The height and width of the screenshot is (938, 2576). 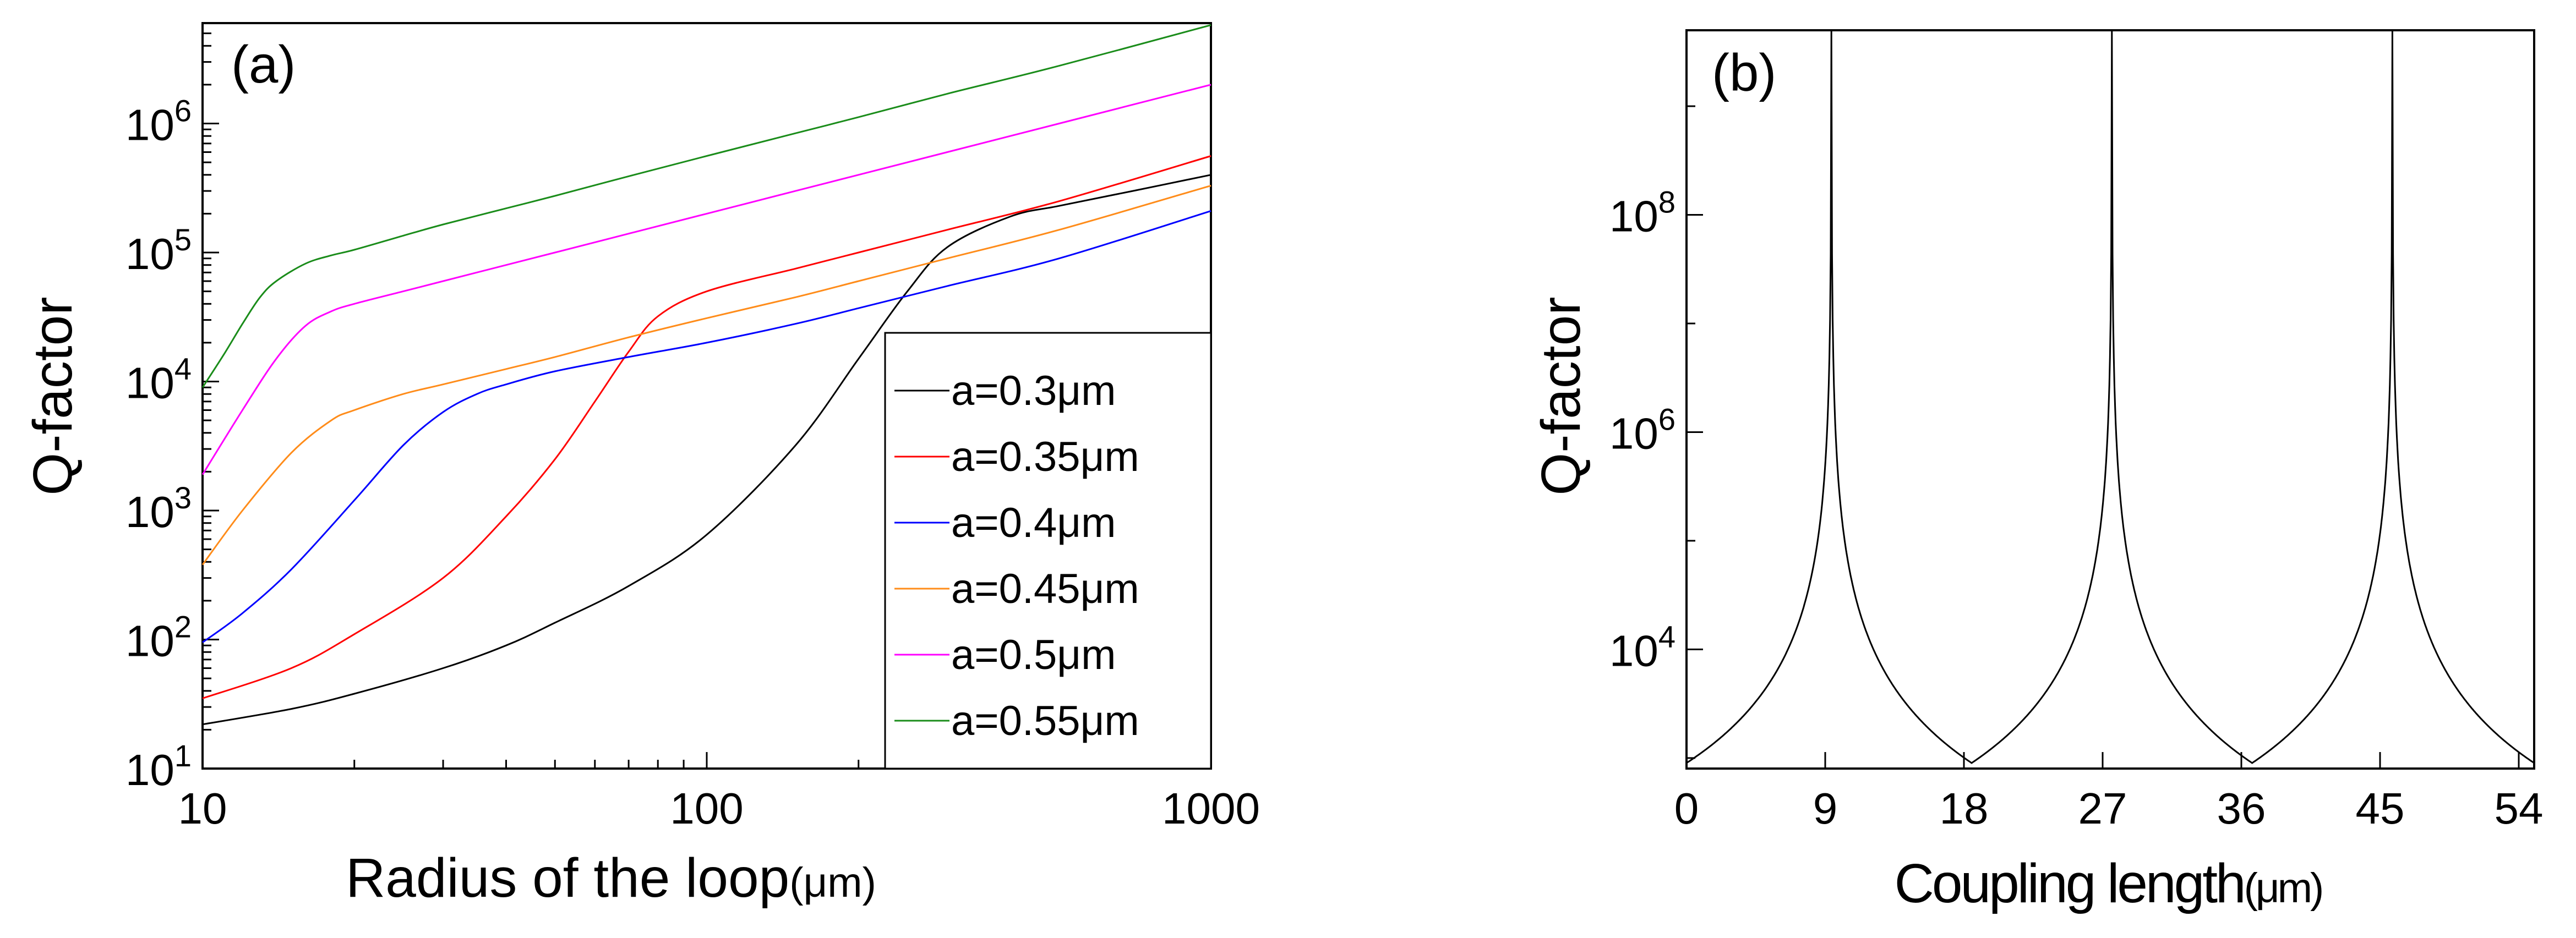 I want to click on panel-a-x-tick-label-base: 1000, so click(x=1211, y=808).